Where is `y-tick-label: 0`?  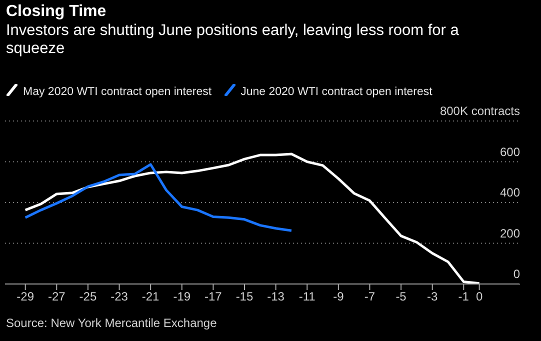 y-tick-label: 0 is located at coordinates (516, 274).